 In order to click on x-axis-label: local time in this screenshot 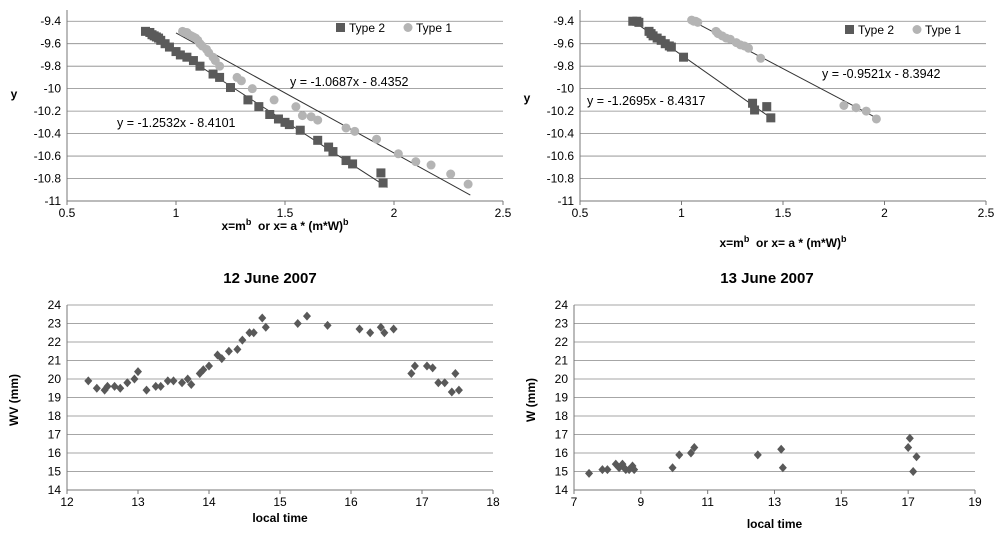, I will do `click(775, 524)`.